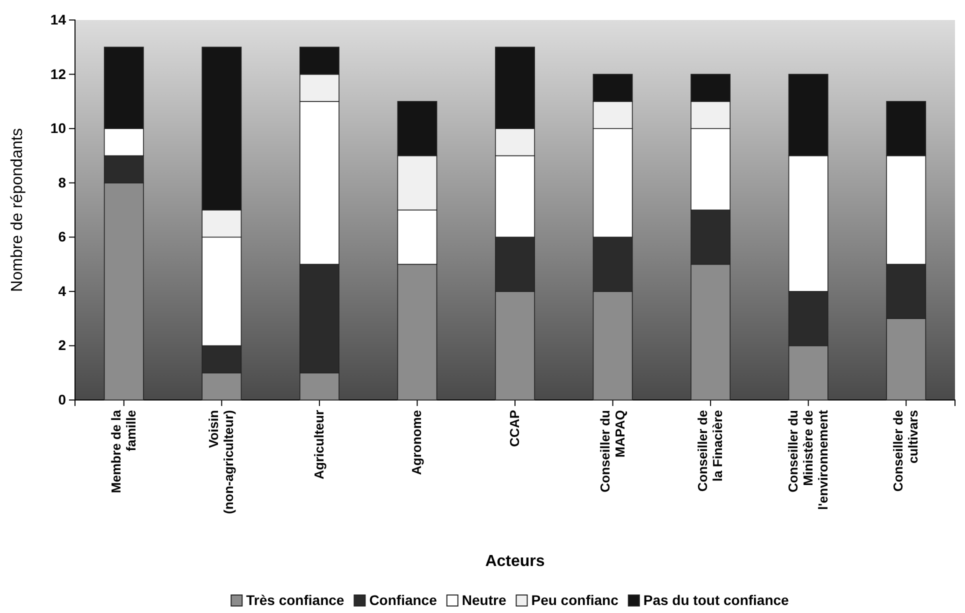 The height and width of the screenshot is (613, 965). Describe the element at coordinates (62, 290) in the screenshot. I see `y-tick-label: 4` at that location.